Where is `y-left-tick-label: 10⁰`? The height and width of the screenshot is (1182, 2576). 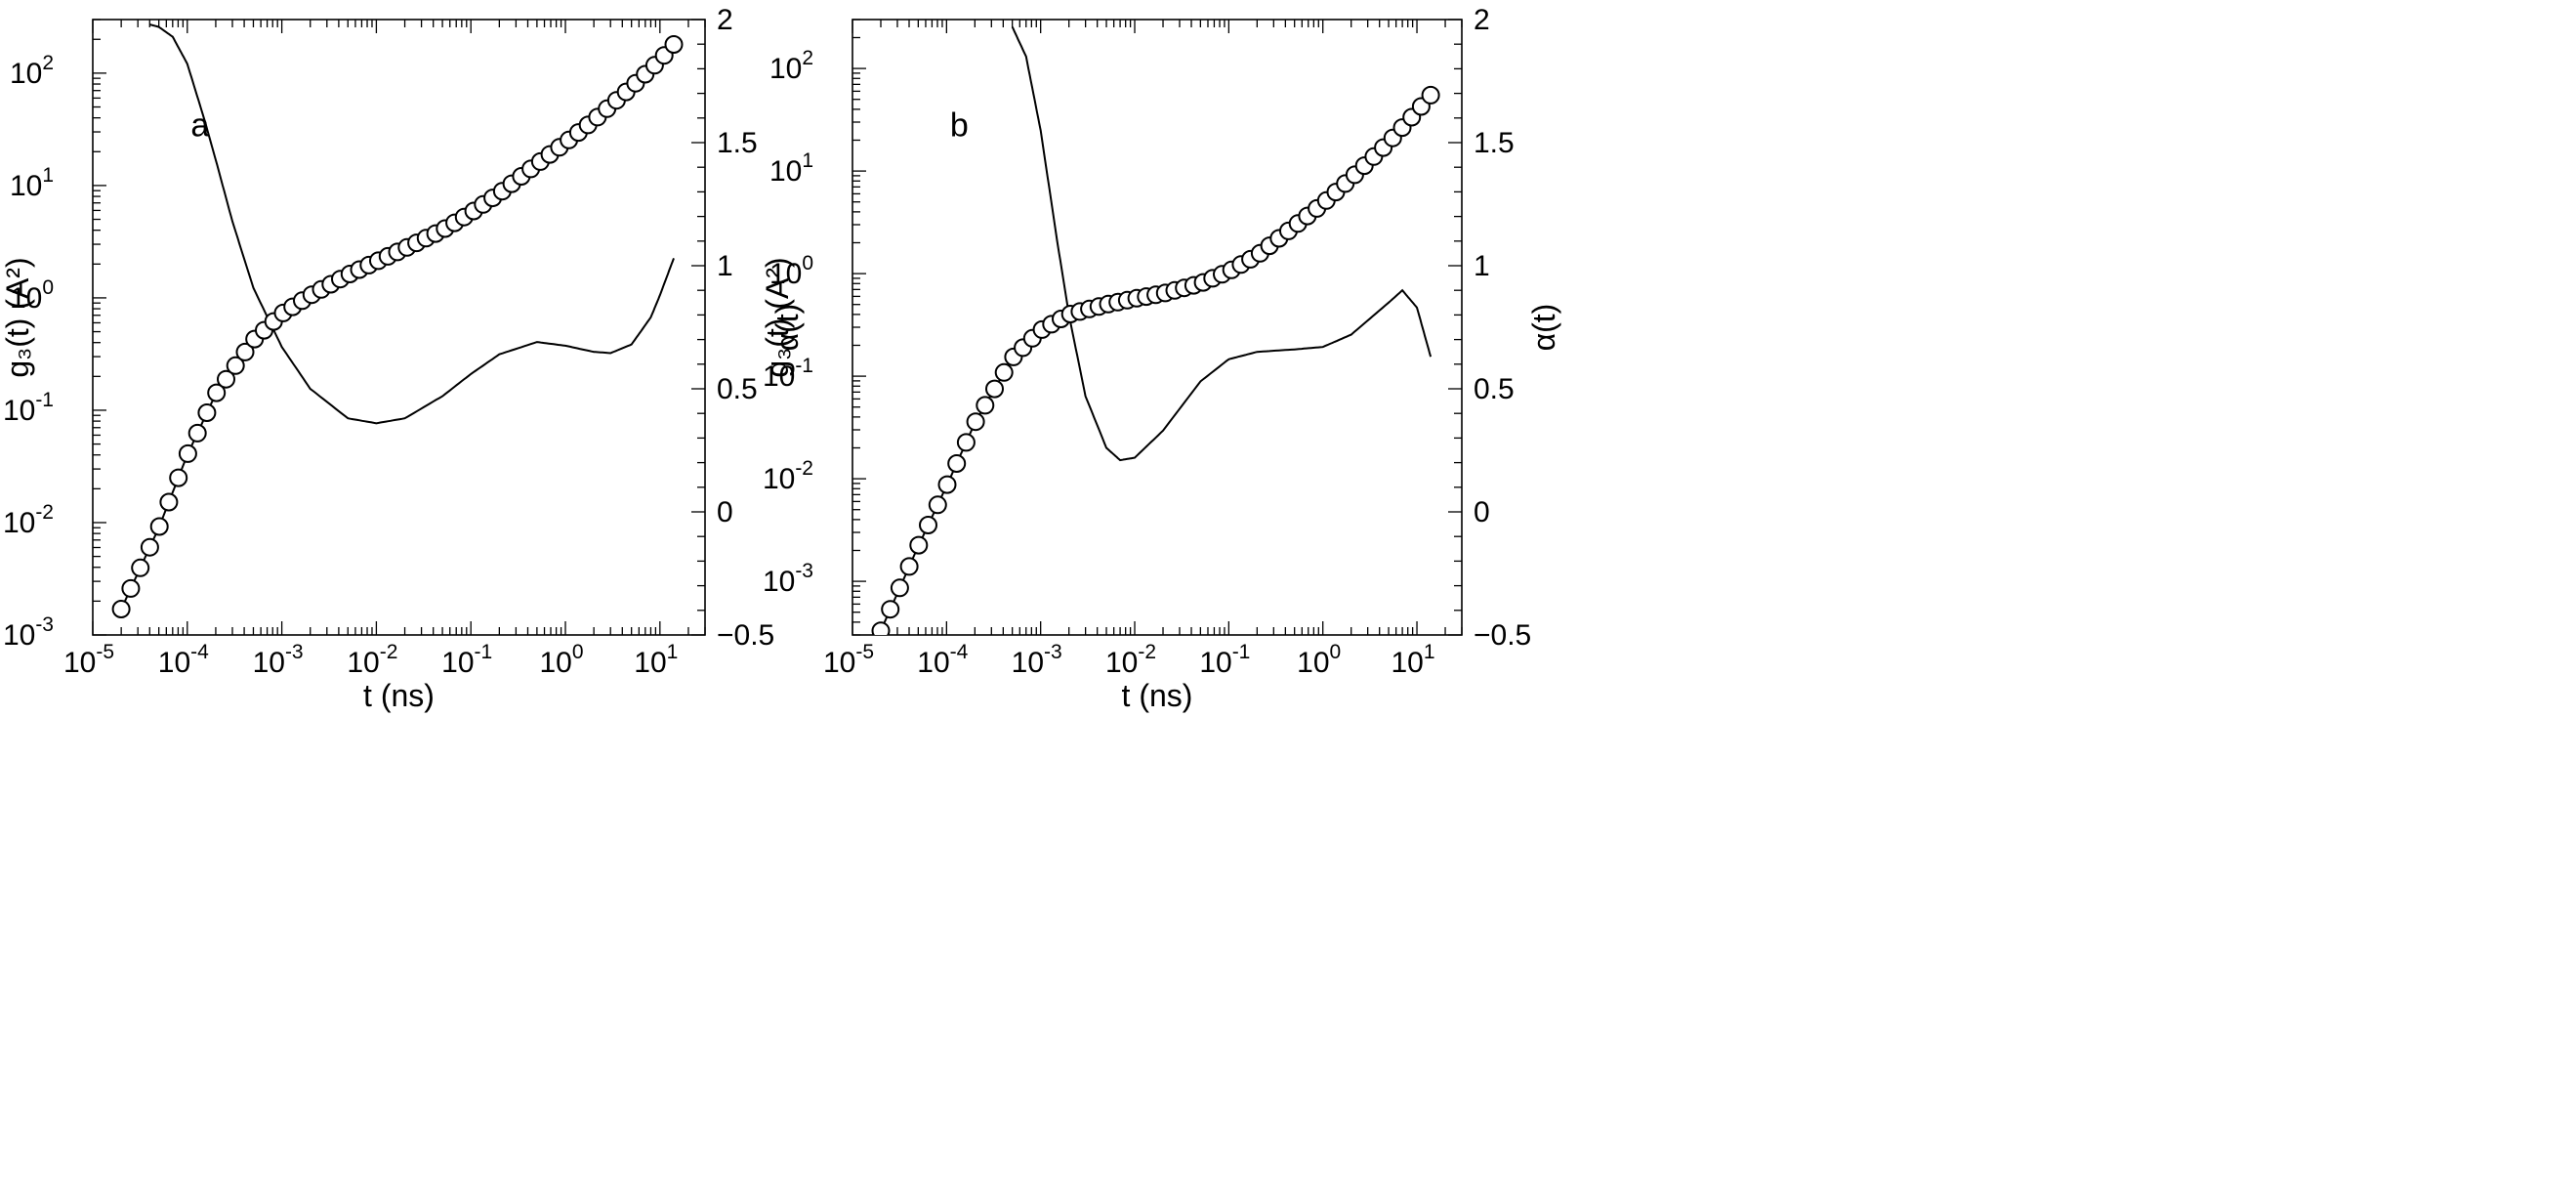
y-left-tick-label: 10⁰ is located at coordinates (32, 295).